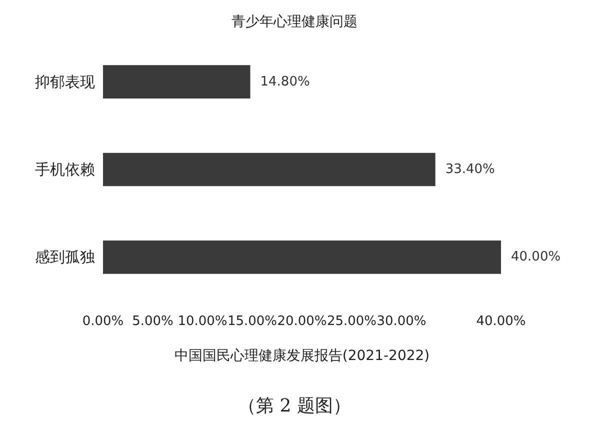  I want to click on x-axis-title: 中国国民心理健康发展报告(2021-2022), so click(302, 356).